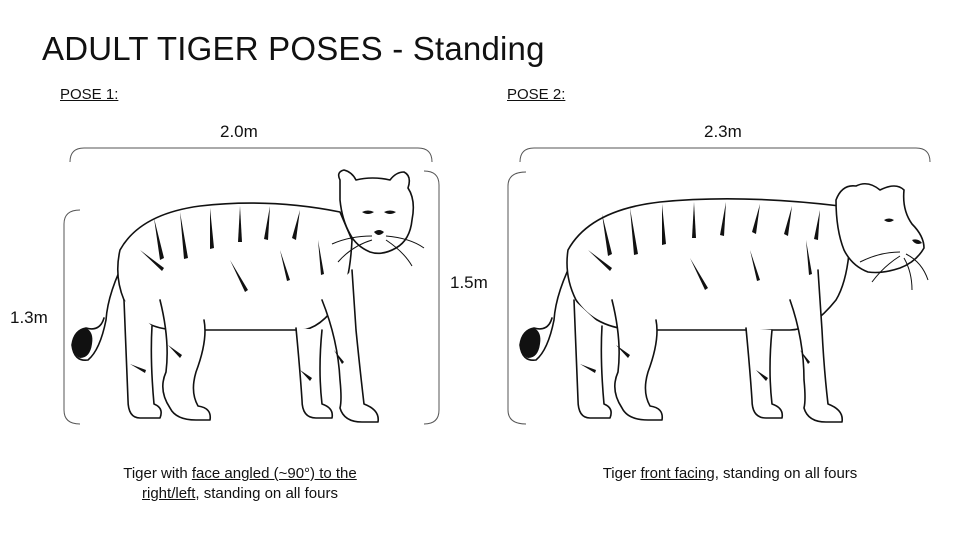 This screenshot has height=540, width=960. What do you see at coordinates (723, 131) in the screenshot?
I see `pose-2-width-label: 2.3m` at bounding box center [723, 131].